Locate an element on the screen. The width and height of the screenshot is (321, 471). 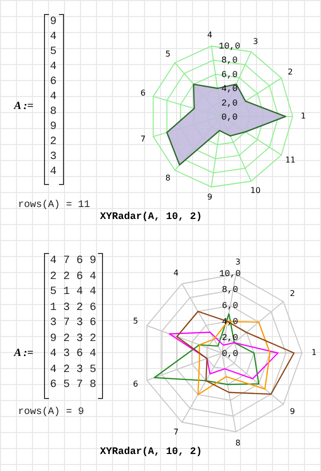
text: 4 7 6 9 is located at coordinates (73, 261).